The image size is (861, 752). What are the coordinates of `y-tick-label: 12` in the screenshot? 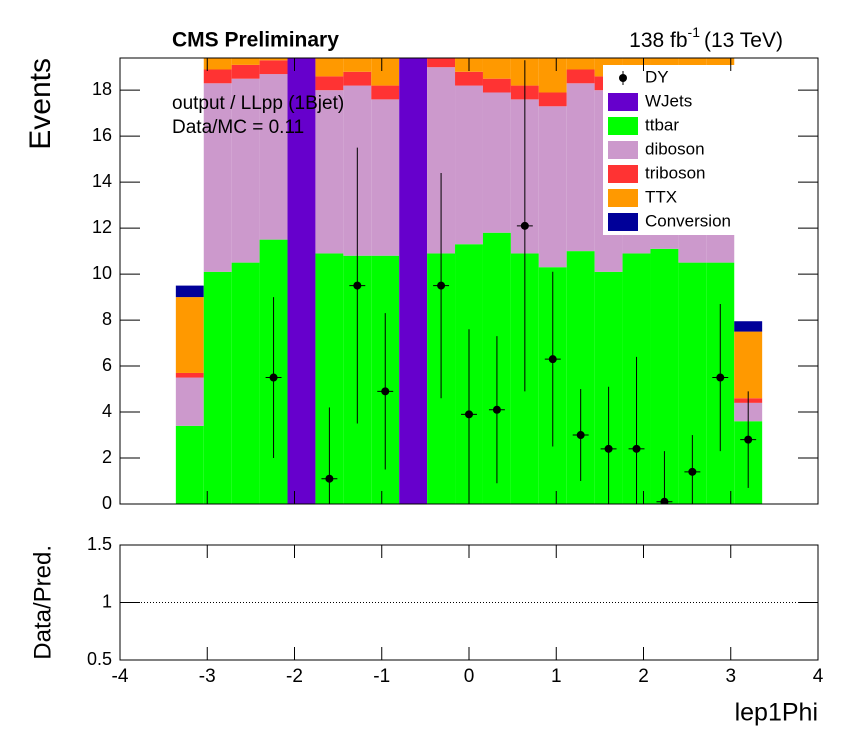 It's located at (102, 227).